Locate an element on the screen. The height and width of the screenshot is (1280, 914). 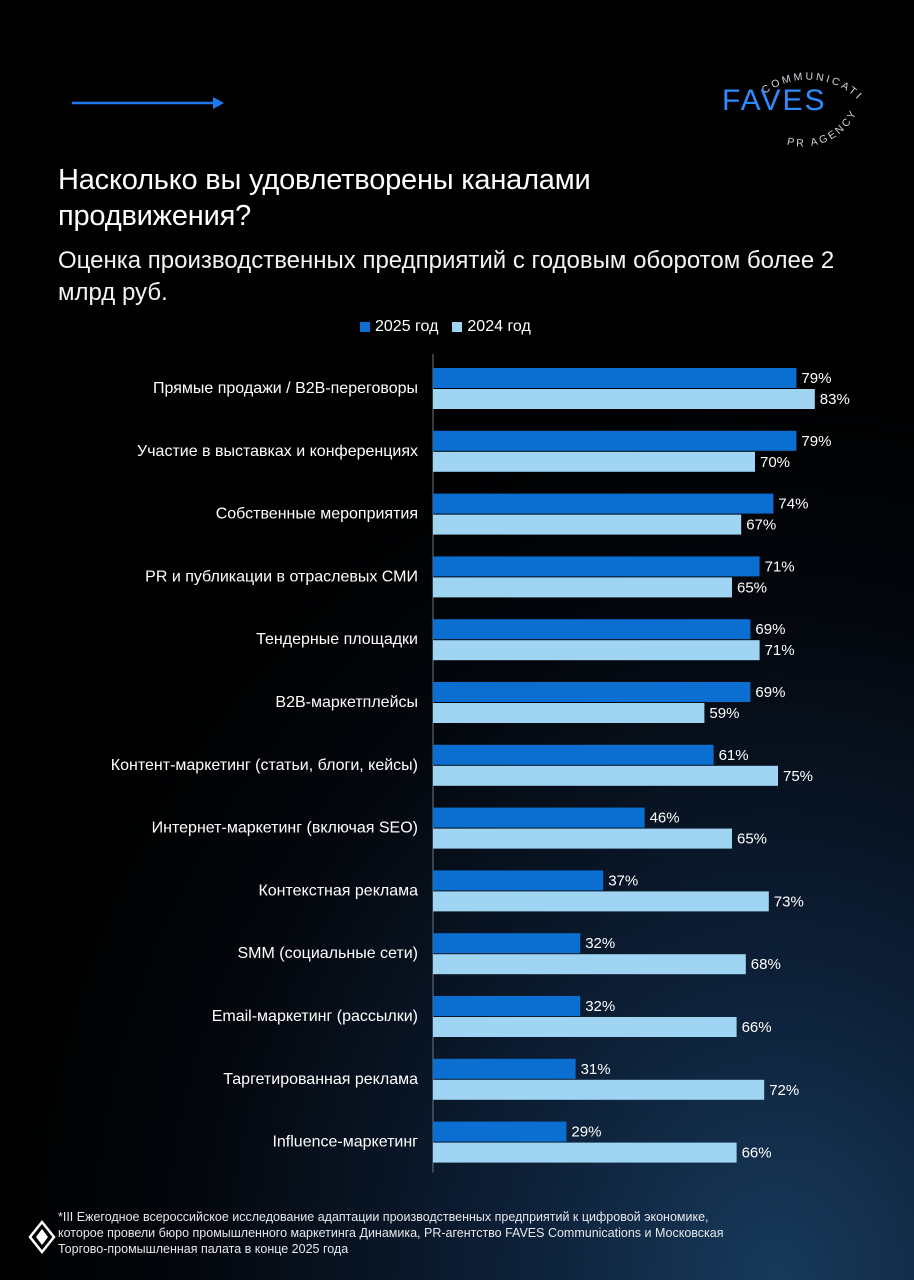
value-label-2024: 68% is located at coordinates (766, 964).